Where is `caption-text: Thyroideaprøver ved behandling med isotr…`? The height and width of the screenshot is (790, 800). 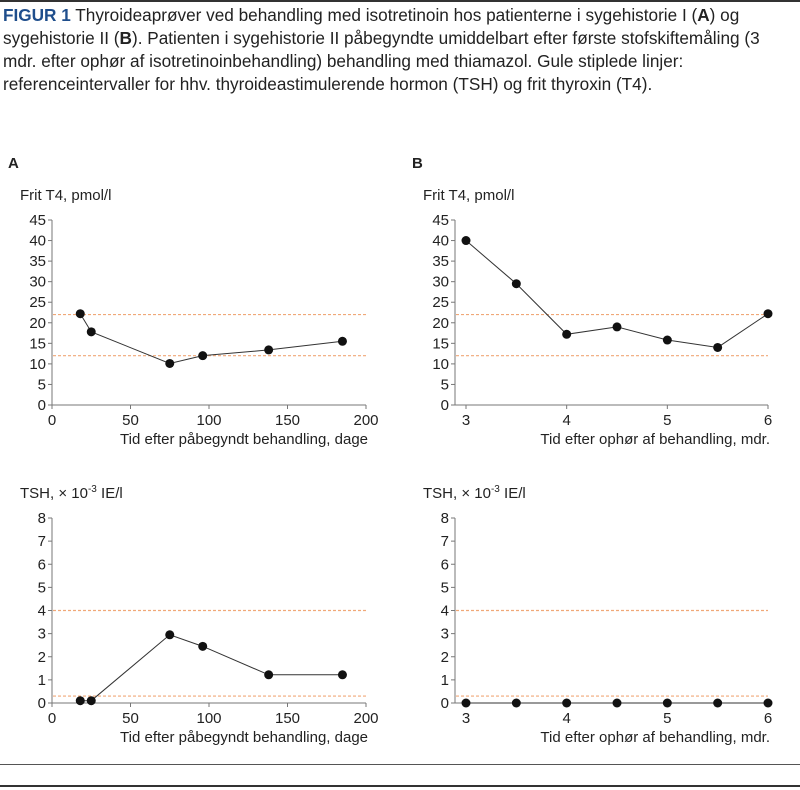 caption-text: Thyroideaprøver ved behandling med isotr… is located at coordinates (384, 15).